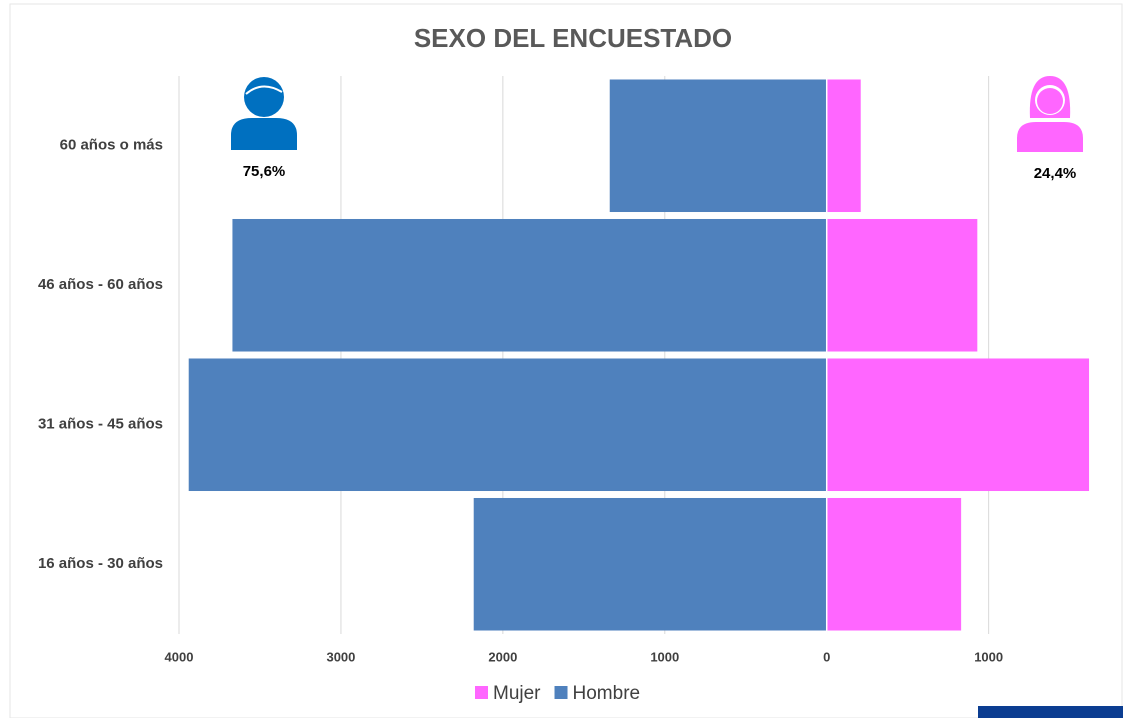 This screenshot has width=1123, height=718. I want to click on x-tick-label: 2000, so click(502, 656).